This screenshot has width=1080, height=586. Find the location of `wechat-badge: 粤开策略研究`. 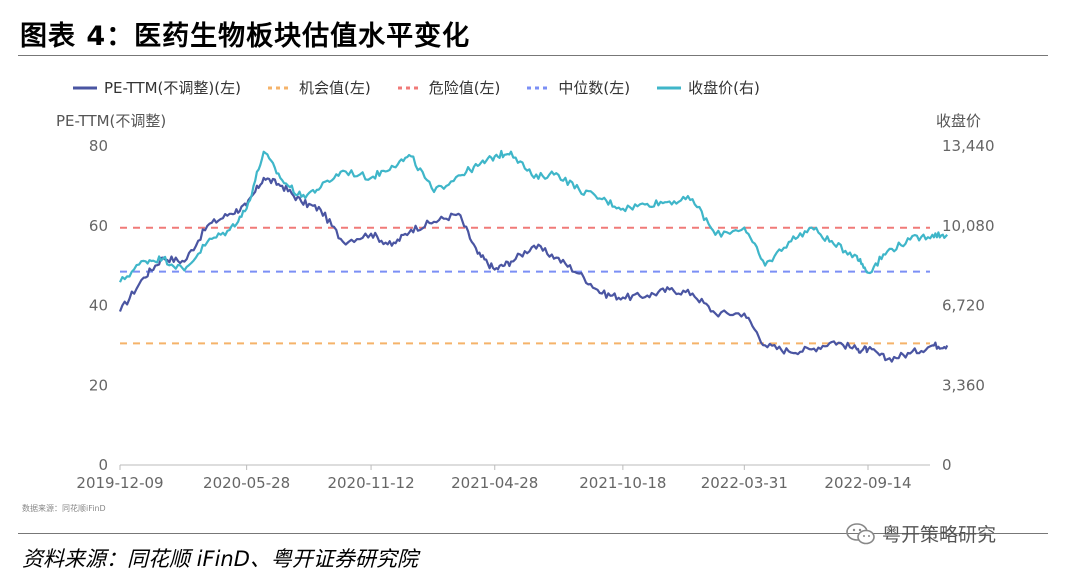

wechat-badge: 粤开策略研究 is located at coordinates (921, 533).